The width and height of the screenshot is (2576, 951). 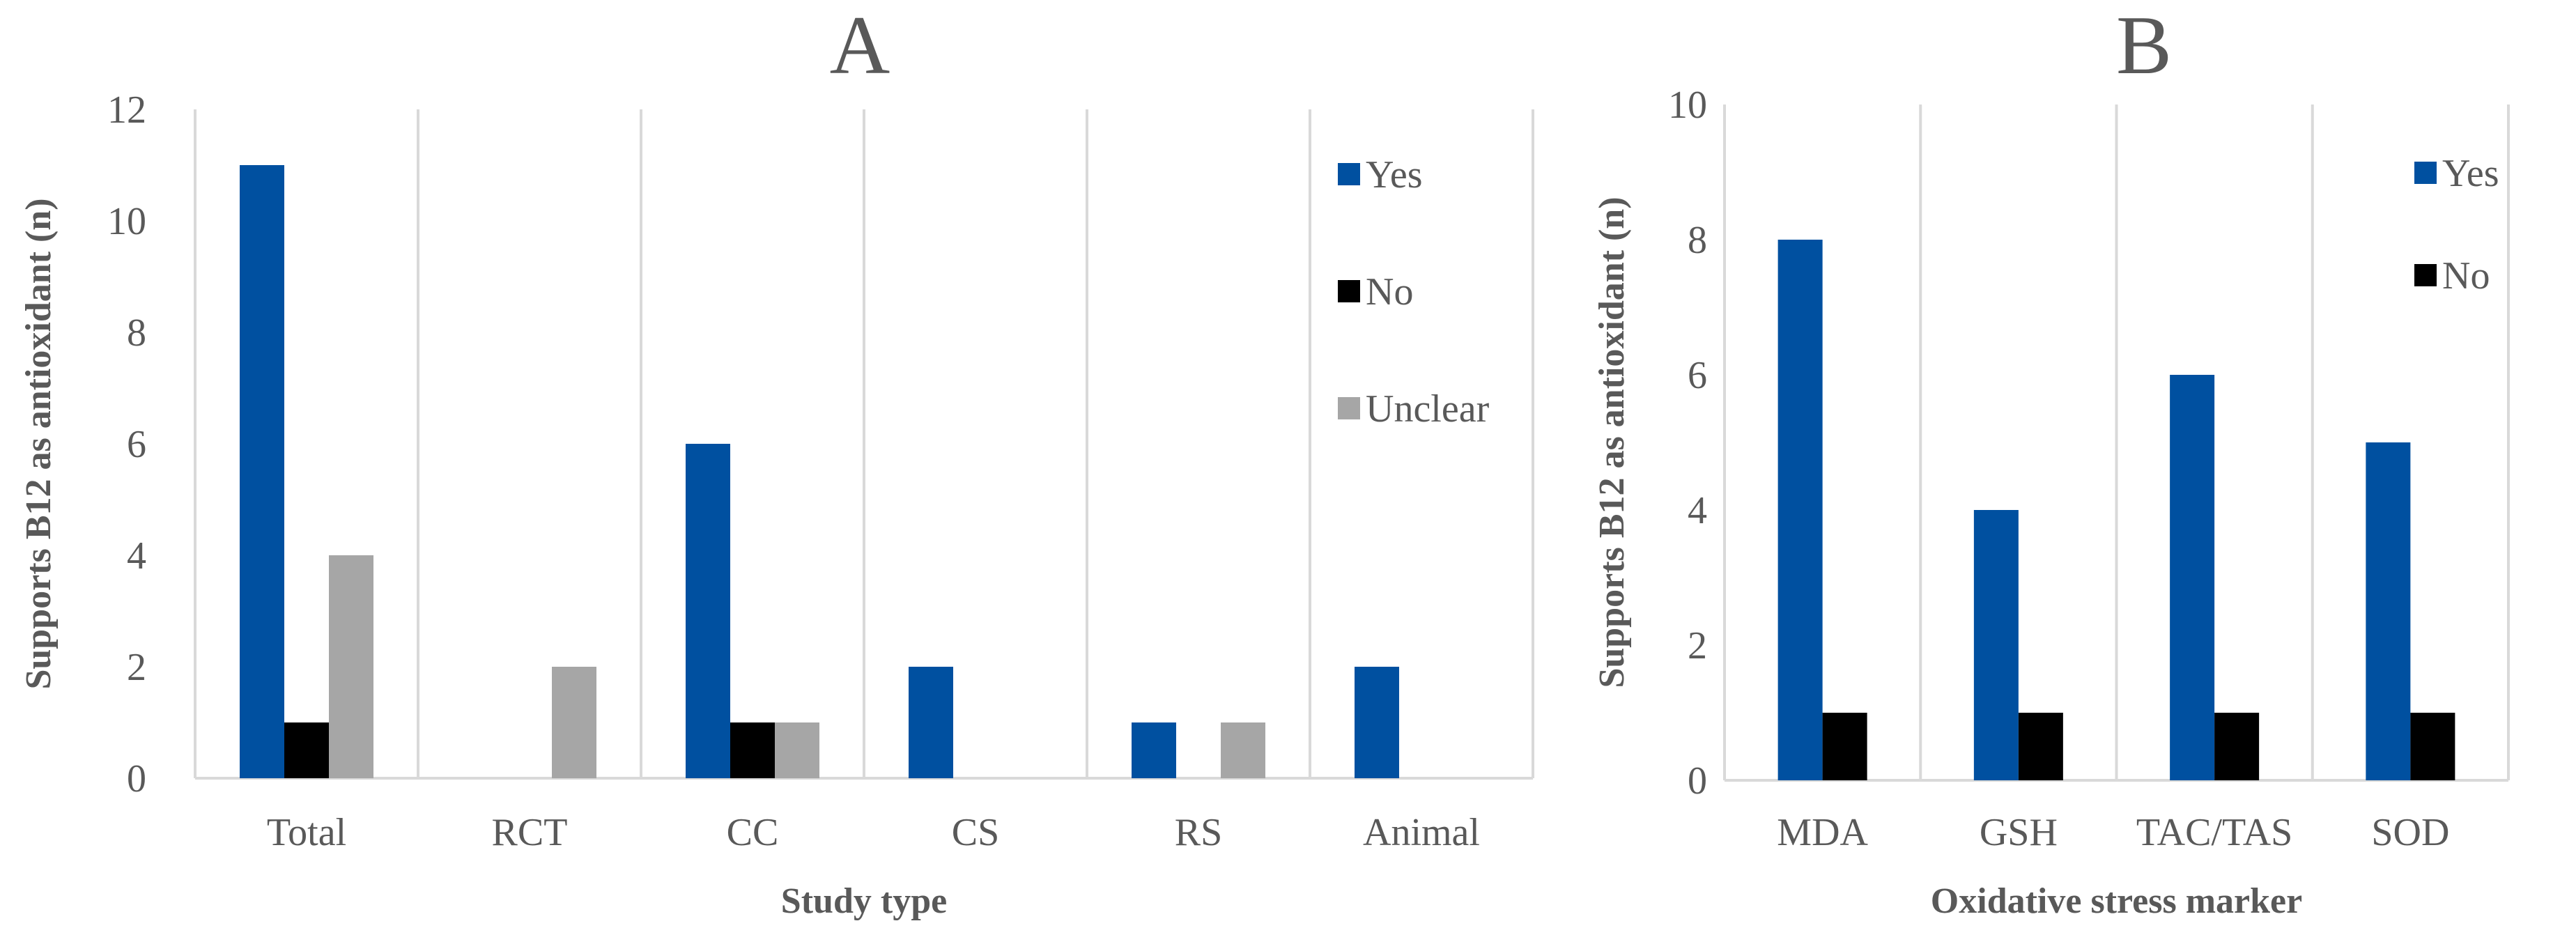 I want to click on x-tick-label: SOD, so click(x=2410, y=832).